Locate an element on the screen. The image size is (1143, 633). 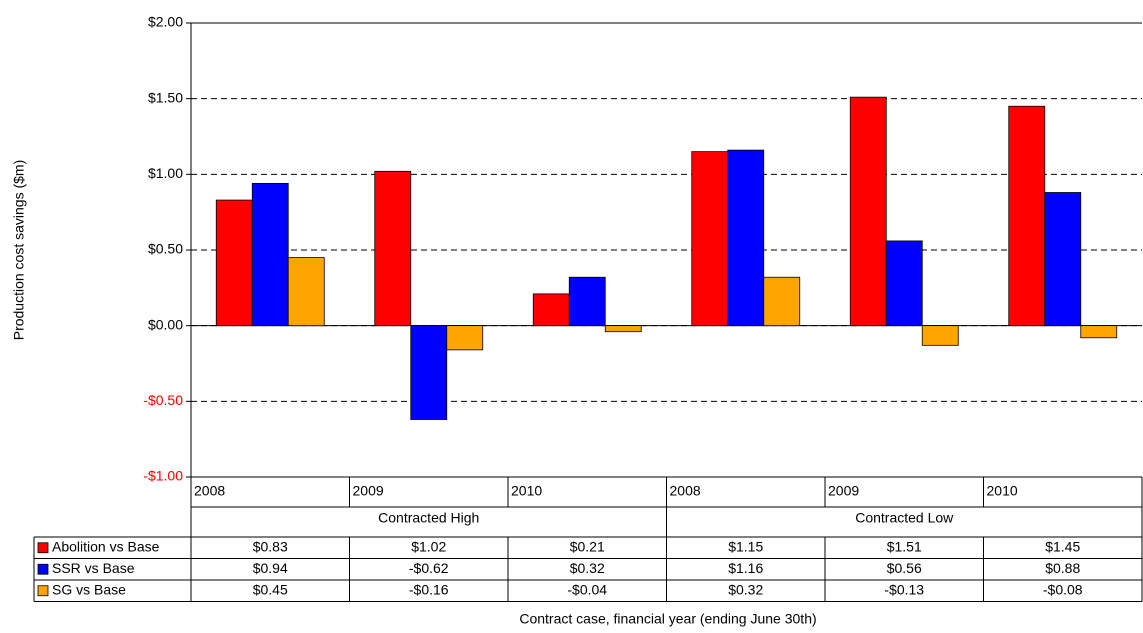
group-label: Contracted High is located at coordinates (428, 518).